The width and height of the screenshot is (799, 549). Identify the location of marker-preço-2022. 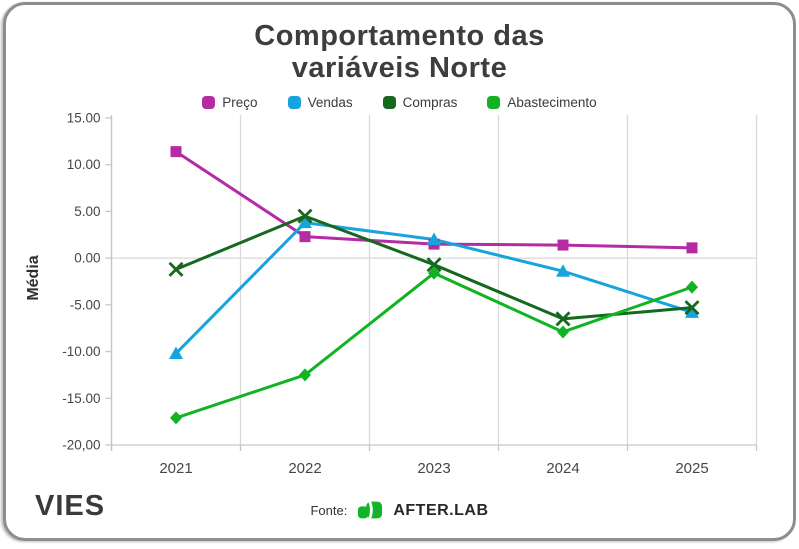
(305, 237).